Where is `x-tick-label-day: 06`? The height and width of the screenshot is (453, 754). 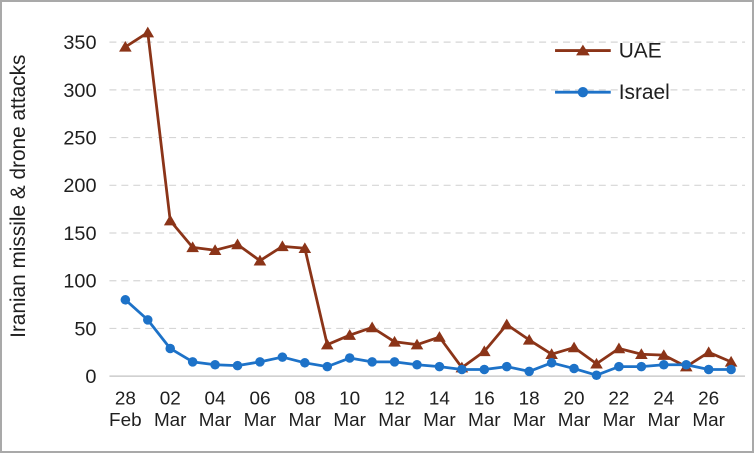 x-tick-label-day: 06 is located at coordinates (259, 397).